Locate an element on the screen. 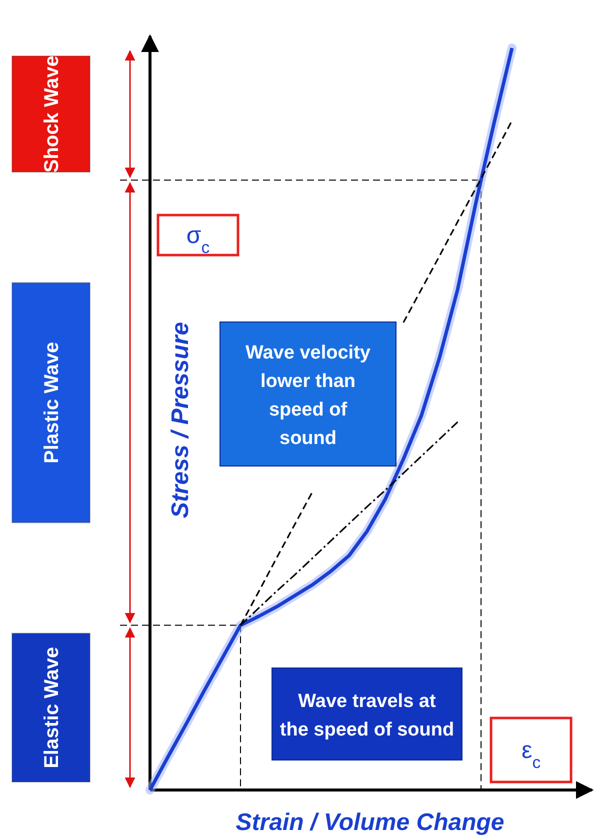 The image size is (602, 839). text: Elastic Wave is located at coordinates (52, 707).